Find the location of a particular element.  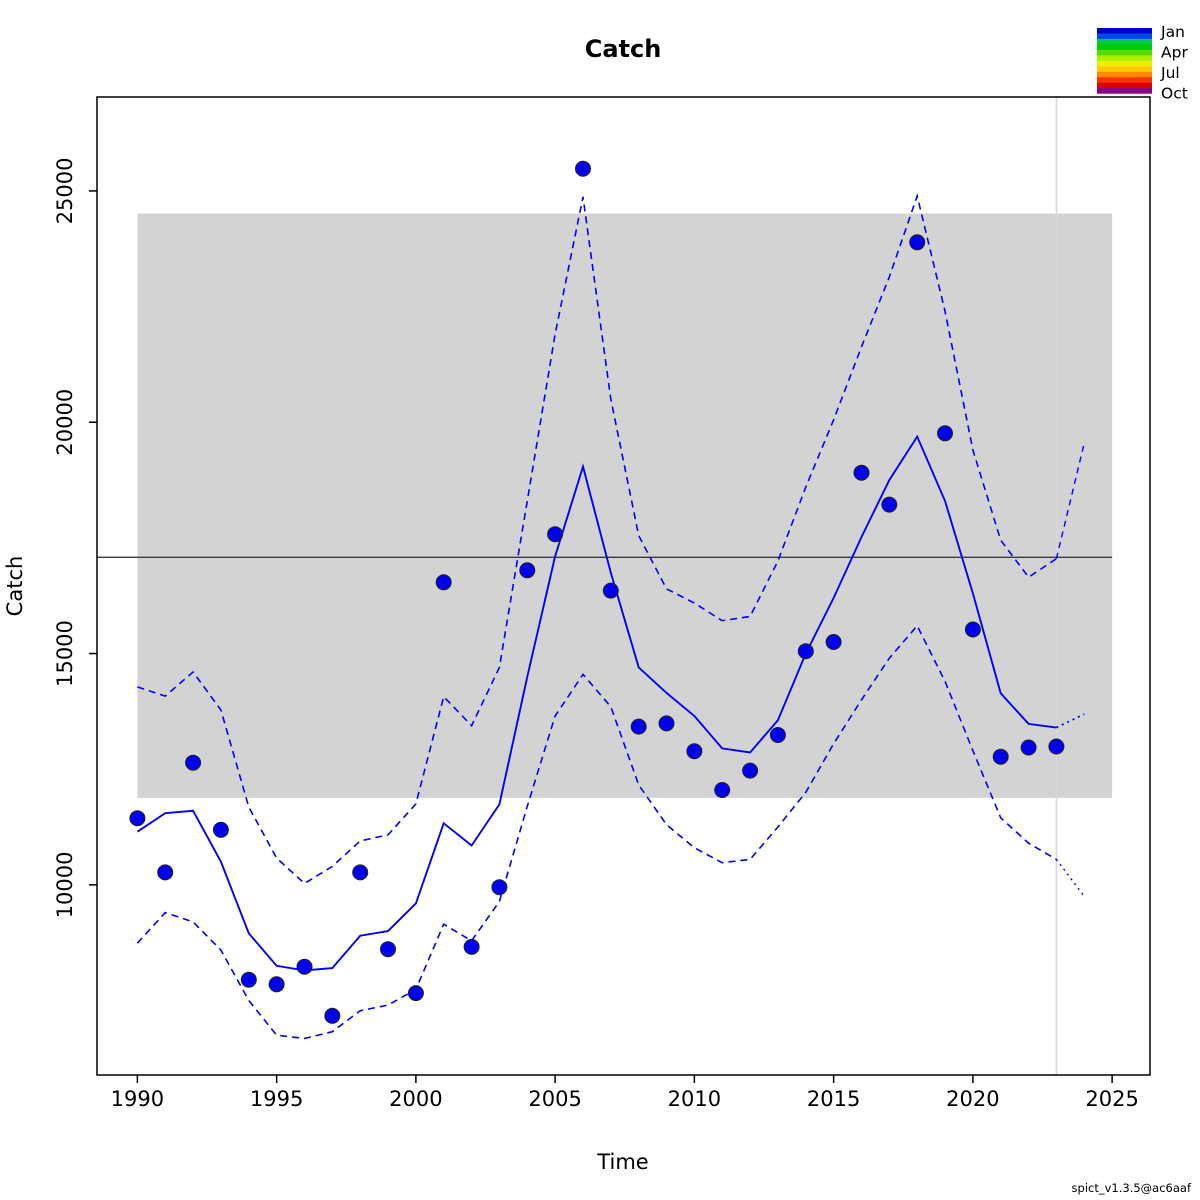

x-tick-label: 2020 is located at coordinates (972, 1099).